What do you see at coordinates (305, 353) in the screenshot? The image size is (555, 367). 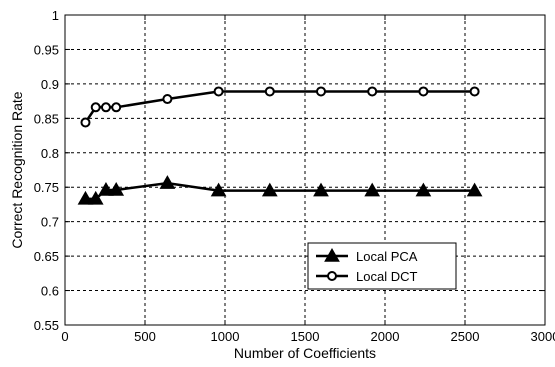 I see `x-axis-label: Number of Coefficients` at bounding box center [305, 353].